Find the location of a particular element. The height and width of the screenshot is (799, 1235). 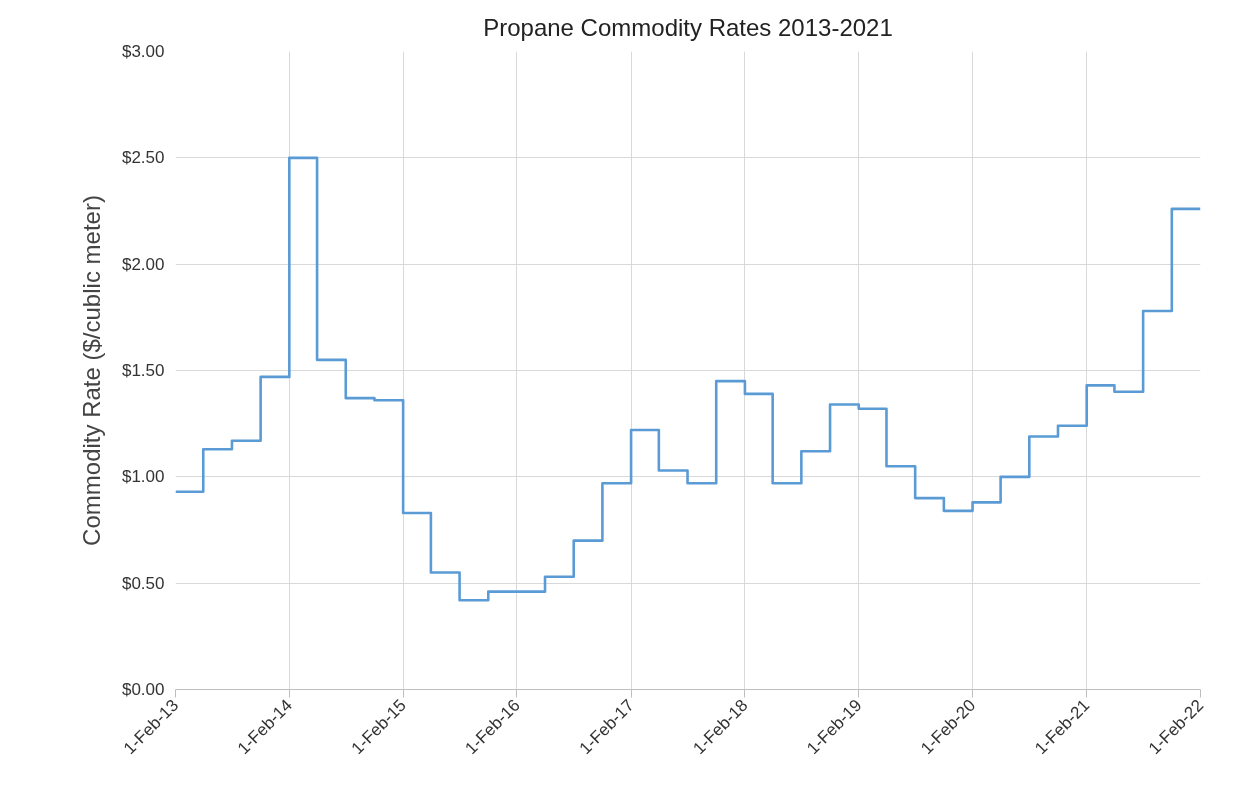

y-tick-label: $1.50 is located at coordinates (143, 370).